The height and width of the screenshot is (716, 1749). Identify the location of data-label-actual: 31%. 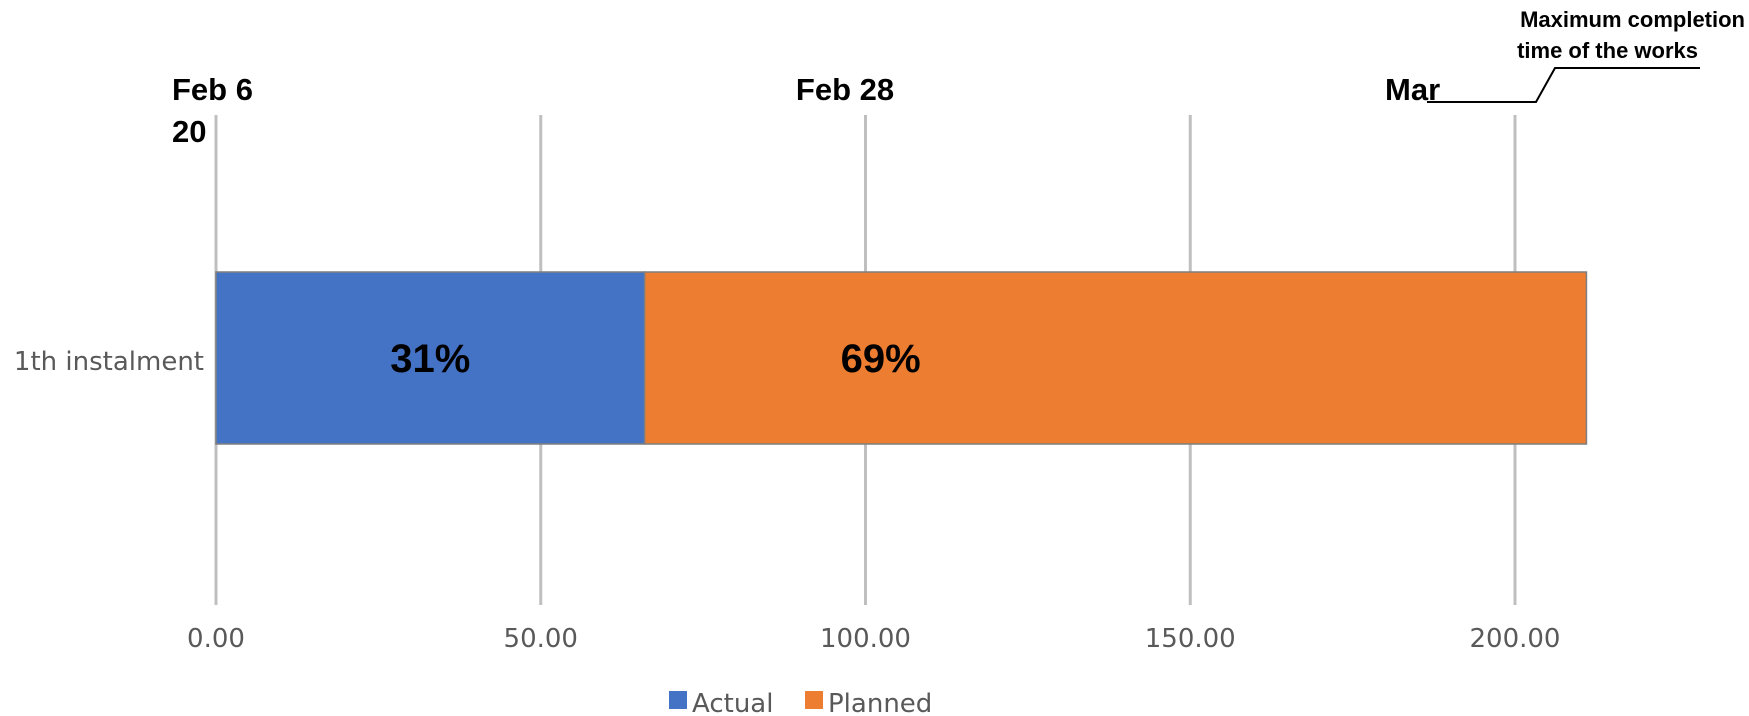
(430, 359).